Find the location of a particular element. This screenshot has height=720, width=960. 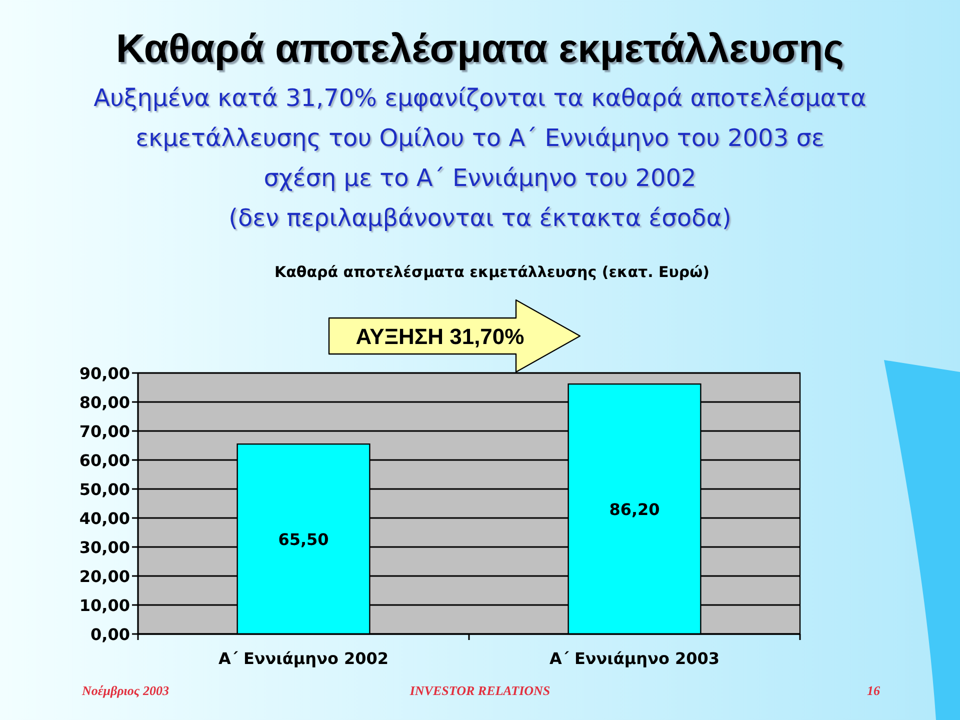

text: INVESTOR RELATIONS is located at coordinates (479, 690).